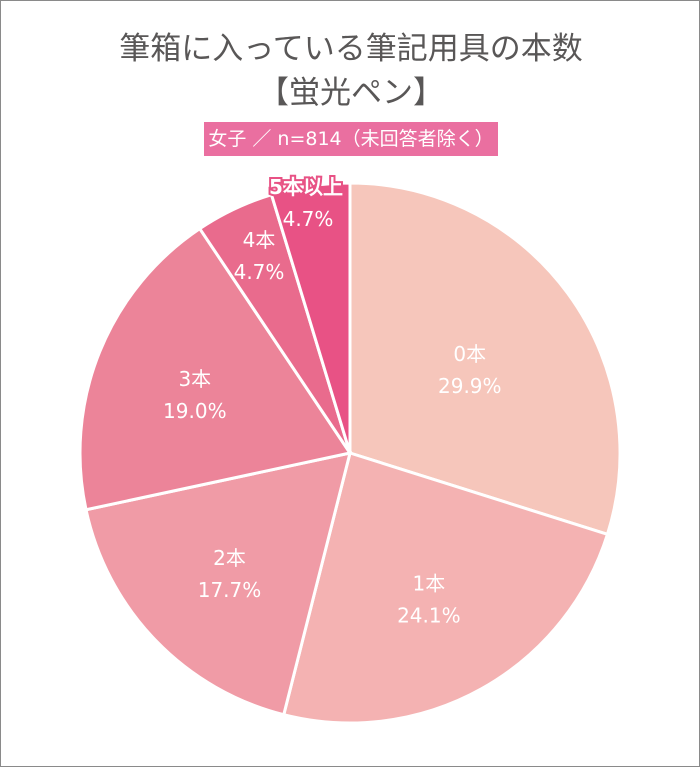 The width and height of the screenshot is (700, 767). What do you see at coordinates (229, 558) in the screenshot?
I see `category-label-2: 2本` at bounding box center [229, 558].